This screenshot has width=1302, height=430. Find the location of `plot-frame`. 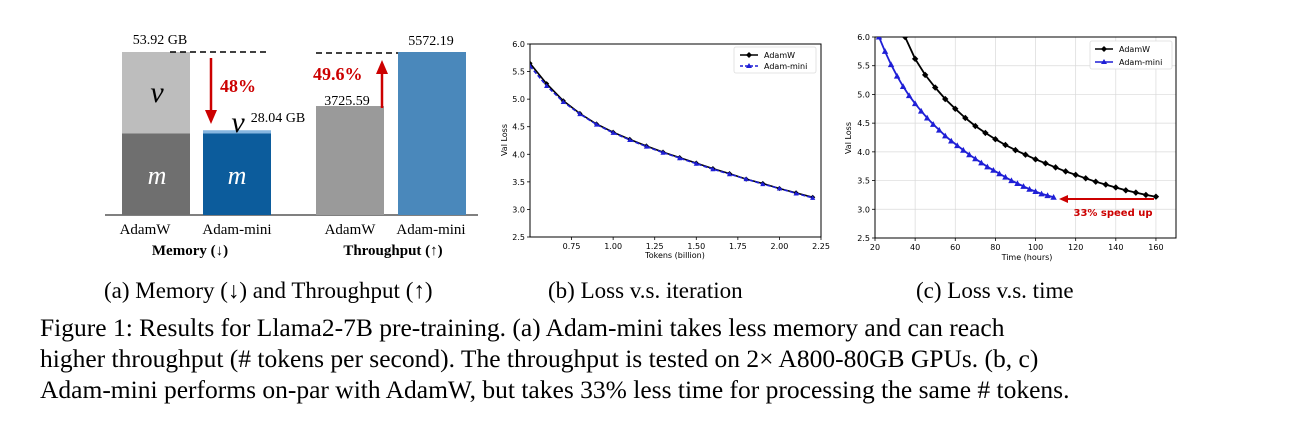

plot-frame is located at coordinates (1025, 137).